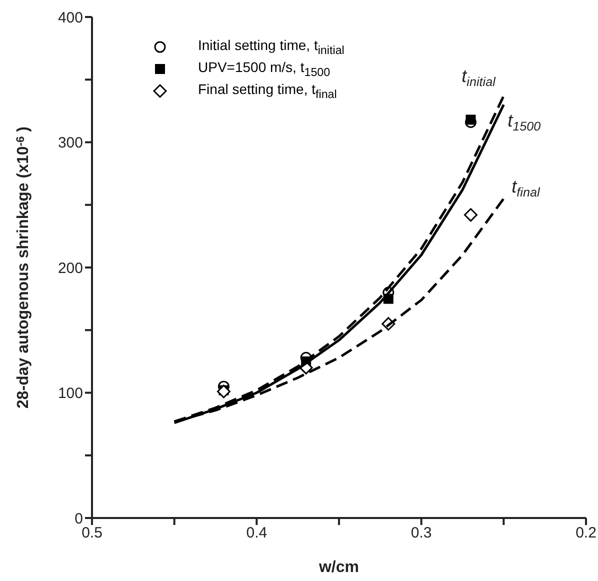  Describe the element at coordinates (92, 533) in the screenshot. I see `x-tick-label: 0.5` at that location.